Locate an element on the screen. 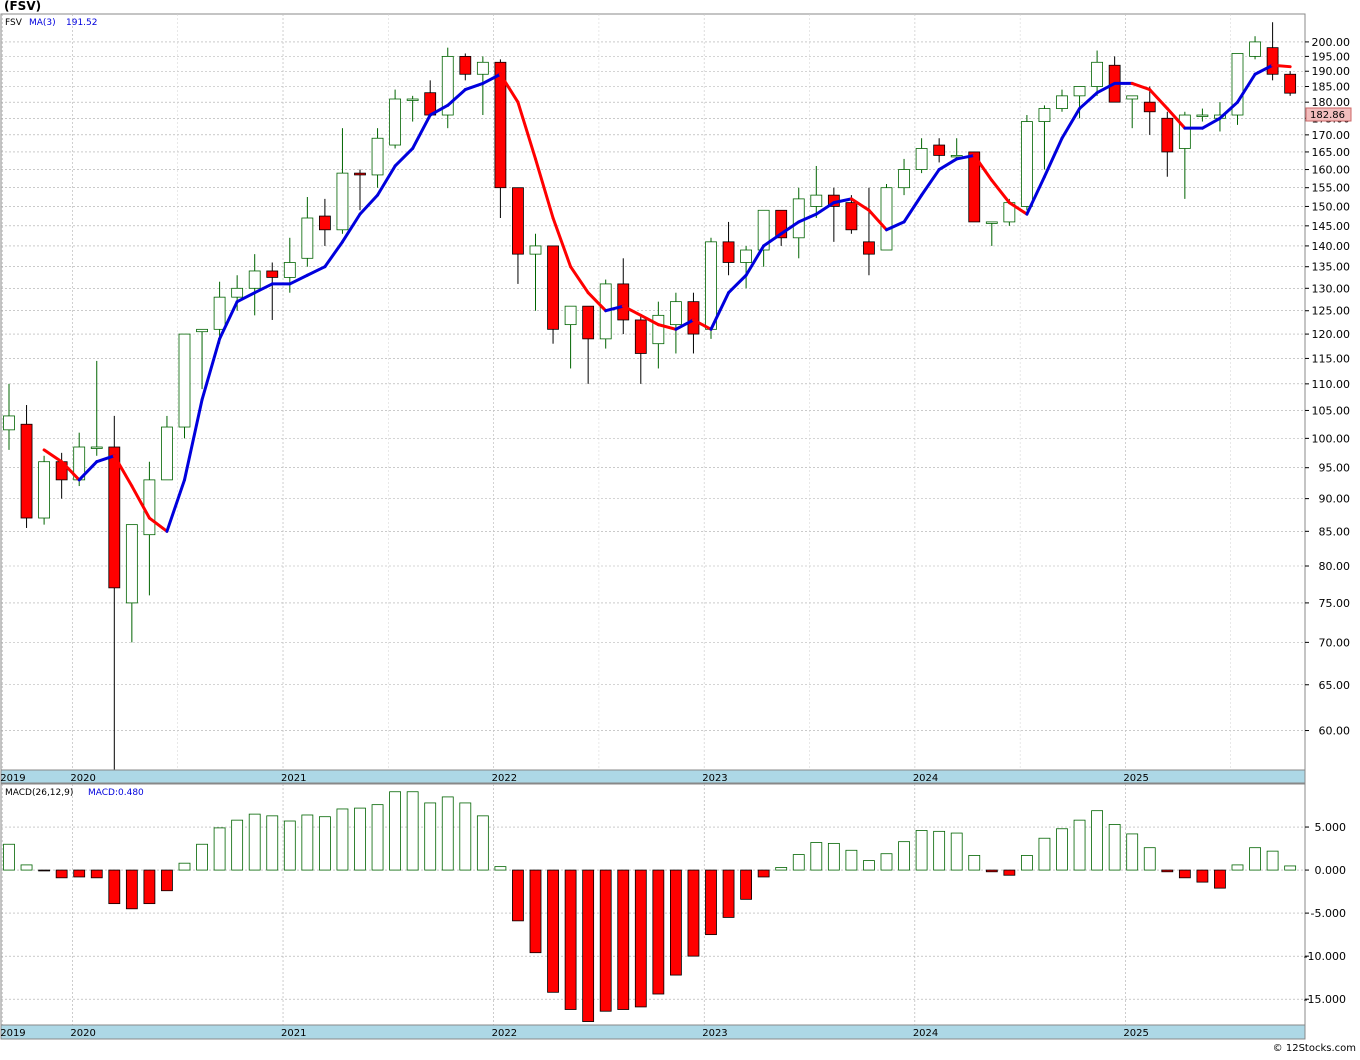 The image size is (1360, 1060). macd-year-labels: 2019 2020 2021 2022 2023 2024 2025 is located at coordinates (574, 1033).